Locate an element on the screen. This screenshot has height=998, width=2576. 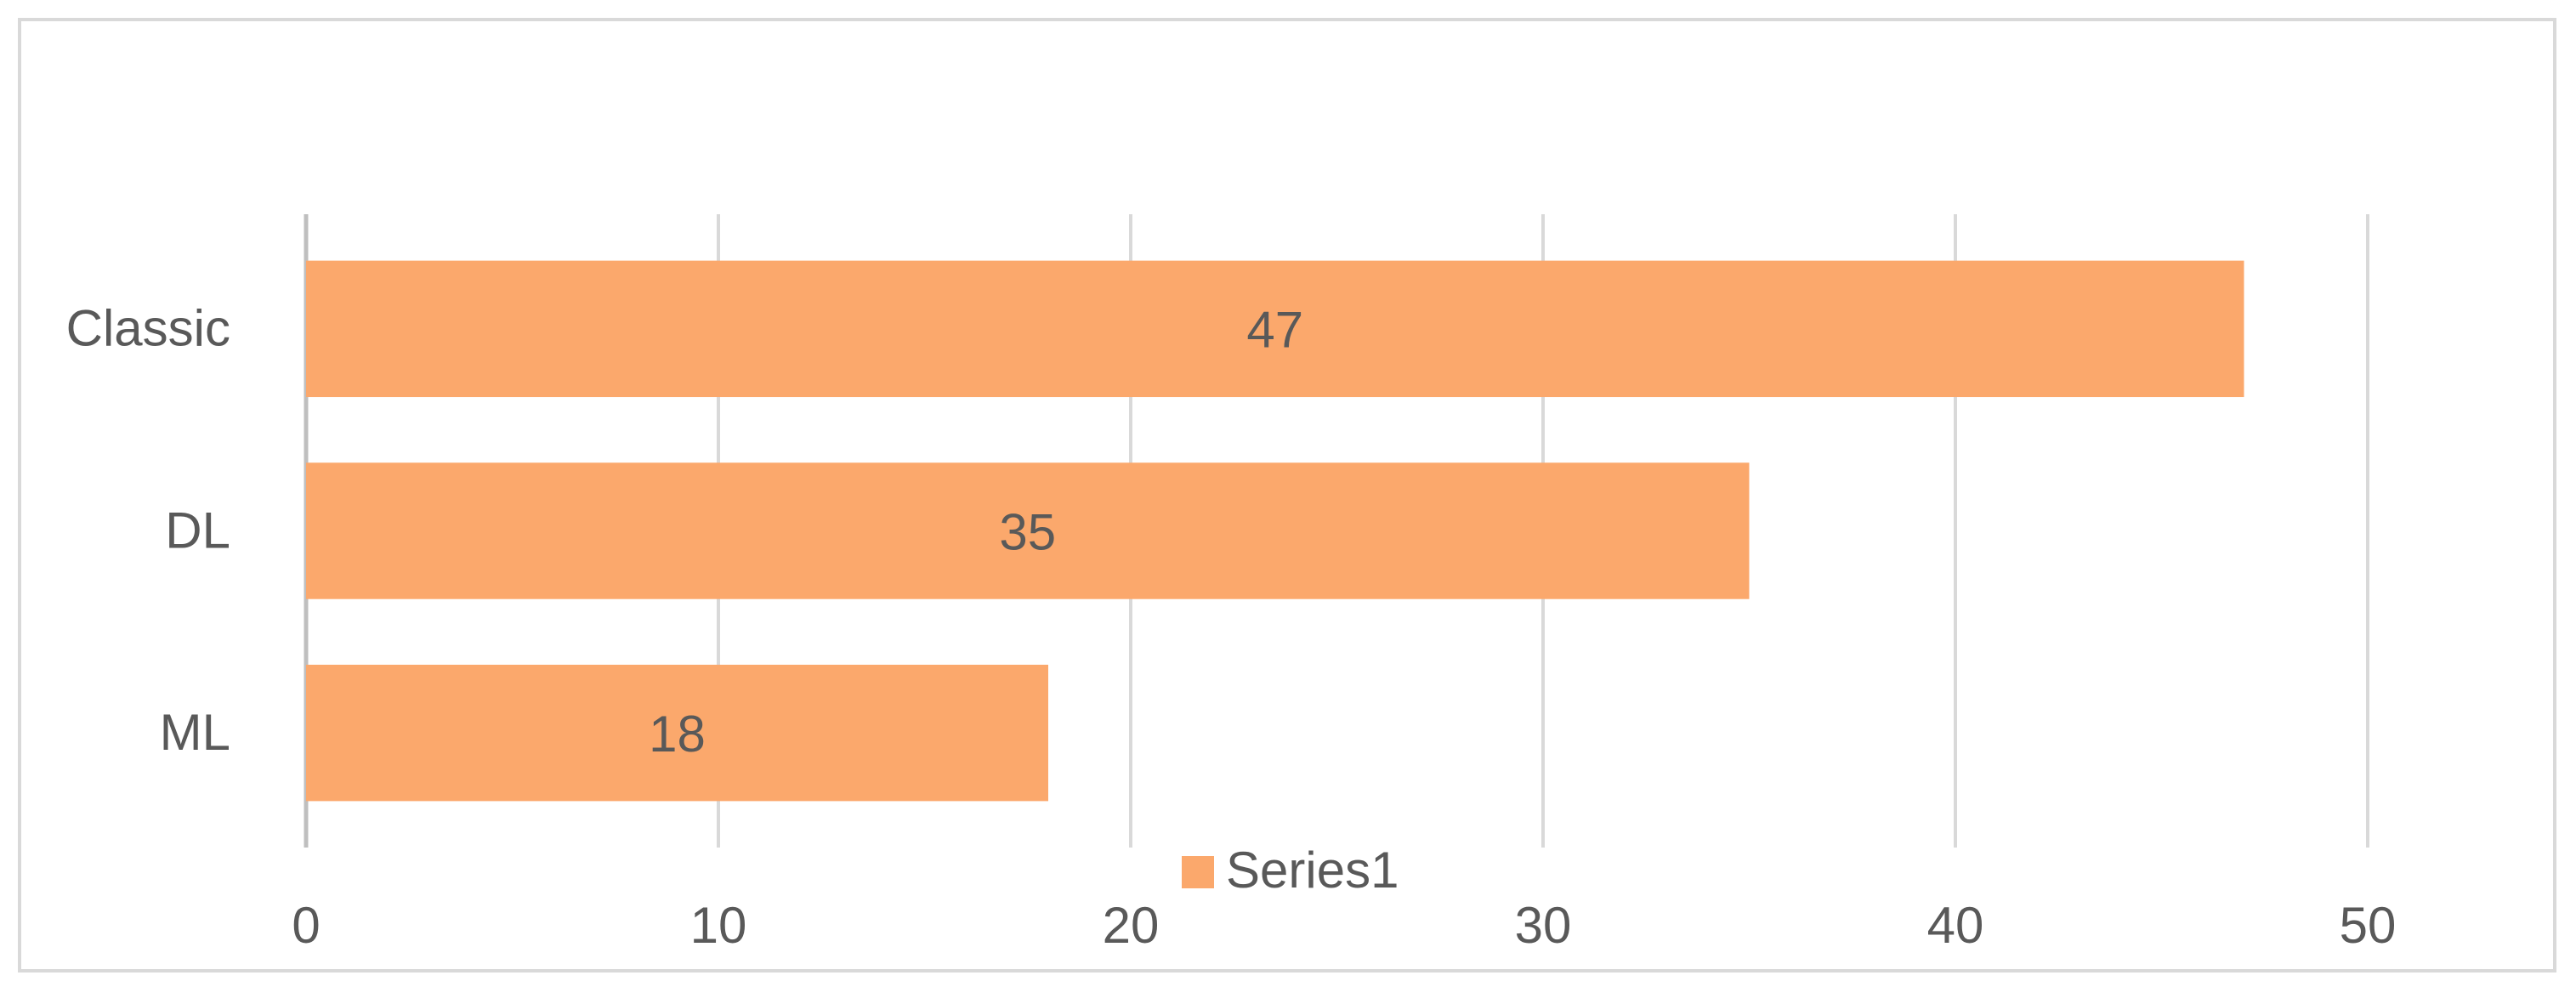
legend-label: Series1 is located at coordinates (1313, 870).